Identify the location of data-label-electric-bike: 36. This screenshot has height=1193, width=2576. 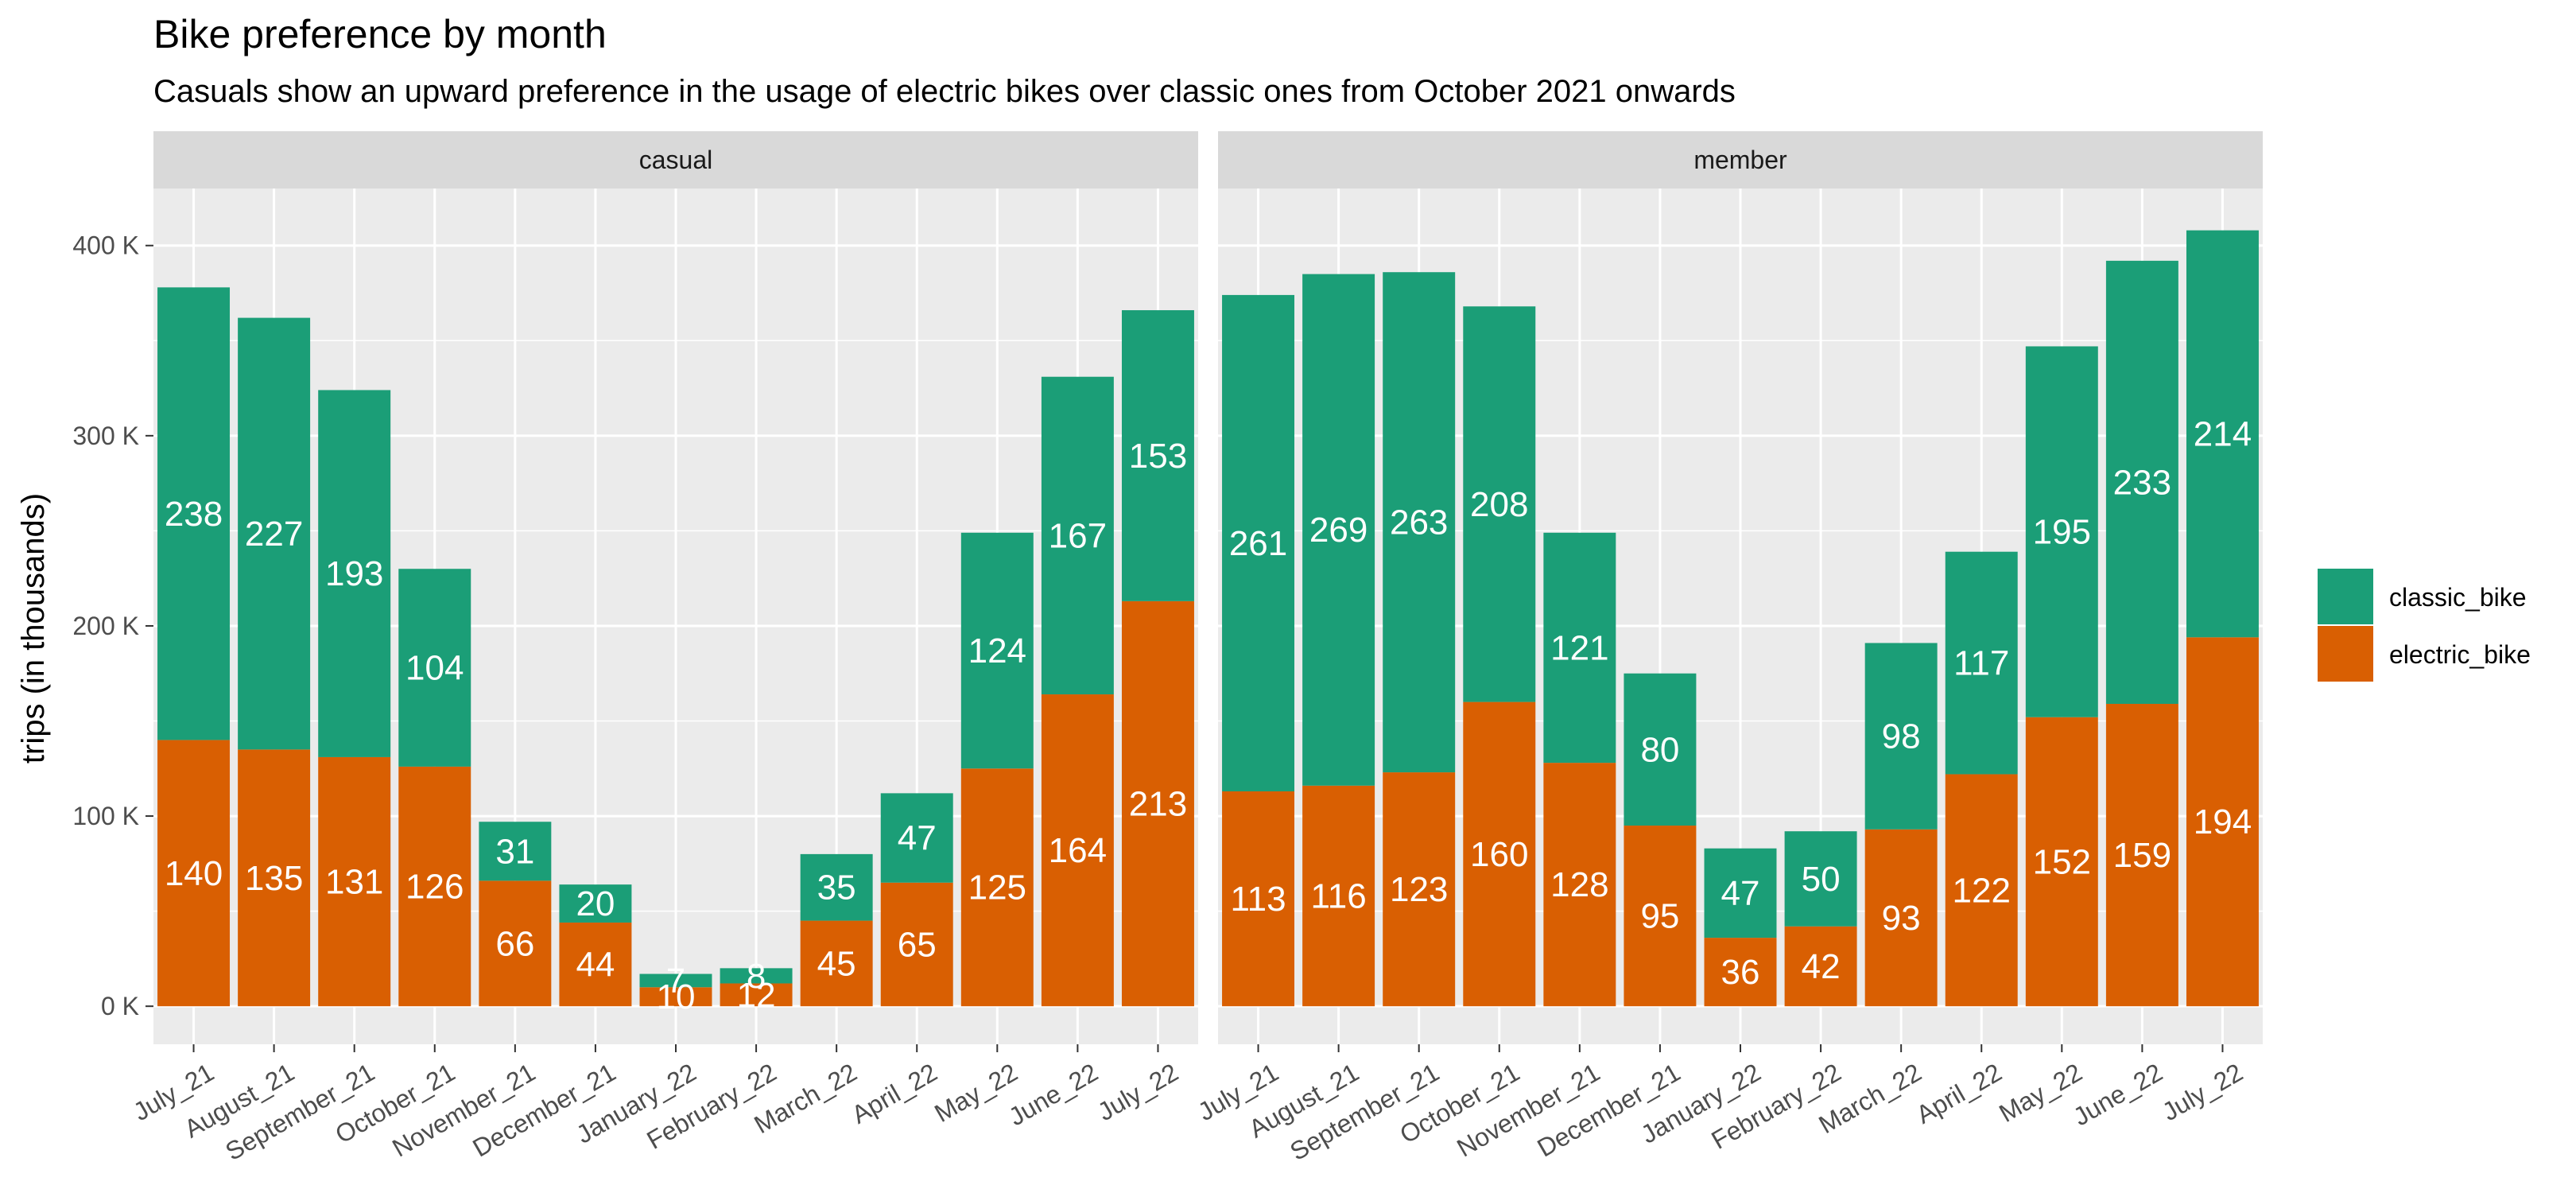
(1741, 972).